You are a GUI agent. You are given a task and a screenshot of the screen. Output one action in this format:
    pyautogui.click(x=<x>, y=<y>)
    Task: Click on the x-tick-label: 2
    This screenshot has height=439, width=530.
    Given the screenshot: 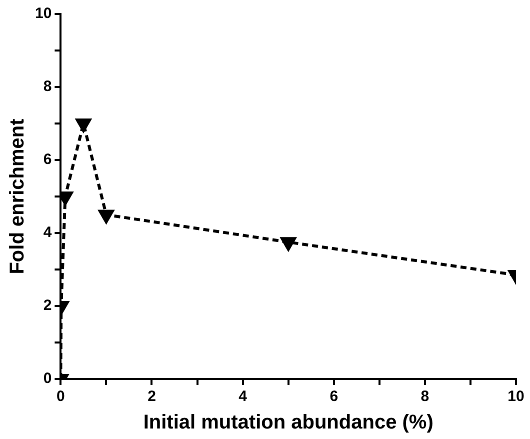 What is the action you would take?
    pyautogui.click(x=152, y=397)
    